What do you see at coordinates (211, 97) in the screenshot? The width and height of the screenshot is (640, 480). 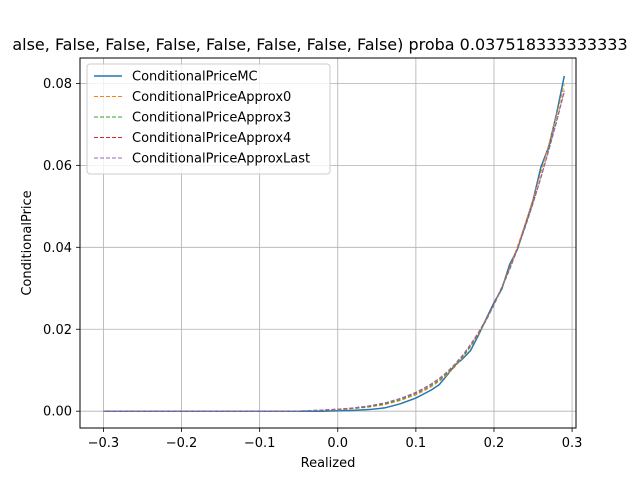 I see `legend-label-1: ConditionalPriceApprox0` at bounding box center [211, 97].